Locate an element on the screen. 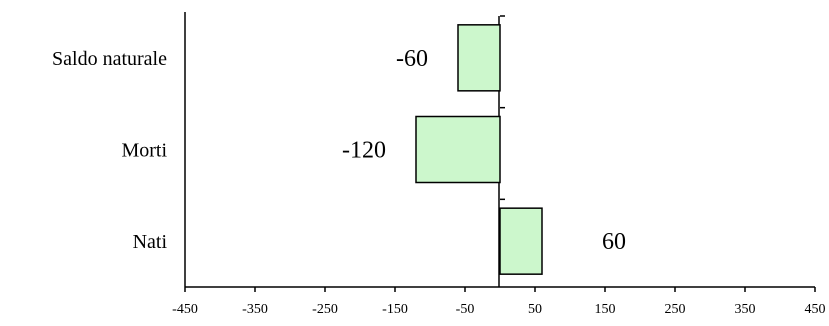 The image size is (829, 326). x-tick-label: -50 is located at coordinates (465, 309).